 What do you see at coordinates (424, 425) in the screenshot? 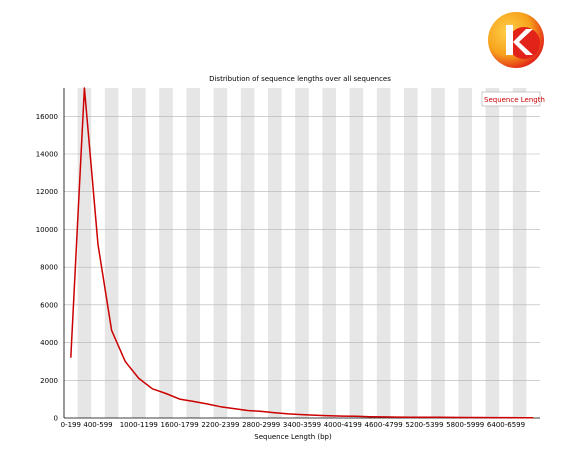
I see `x-tick-label: 5200-5399` at bounding box center [424, 425].